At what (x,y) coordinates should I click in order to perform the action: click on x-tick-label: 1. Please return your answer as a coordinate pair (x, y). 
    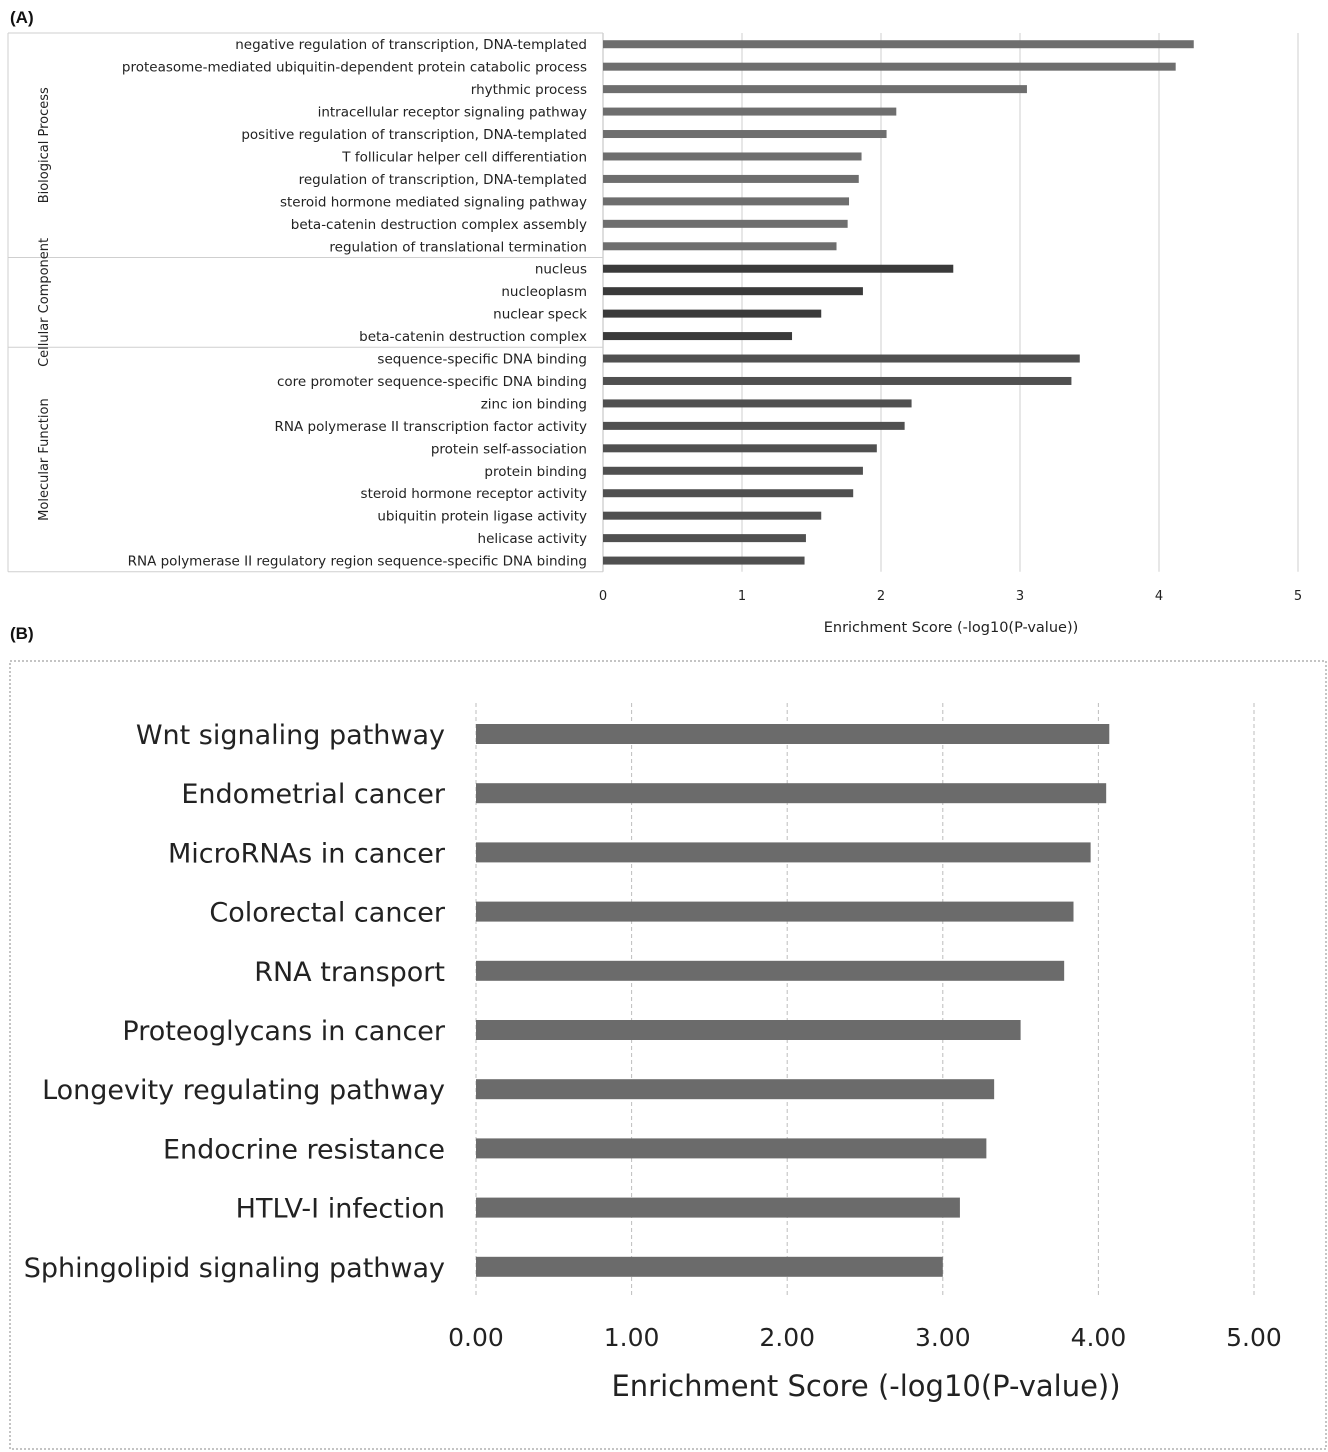
    Looking at the image, I should click on (742, 596).